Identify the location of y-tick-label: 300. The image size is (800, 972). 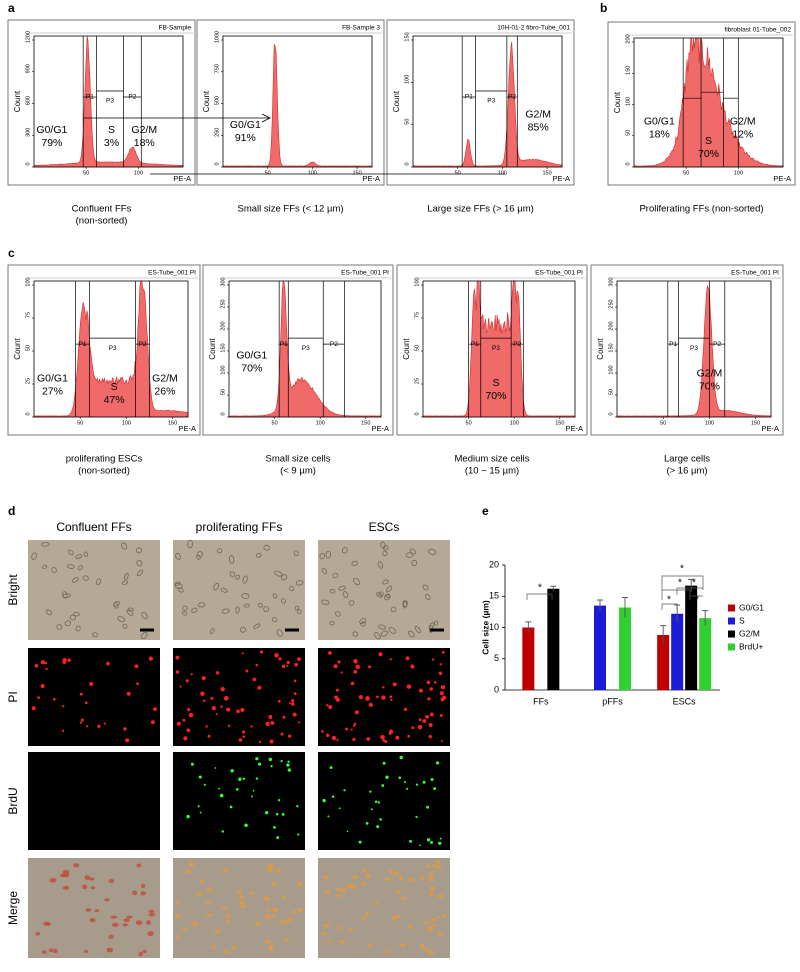
(223, 281).